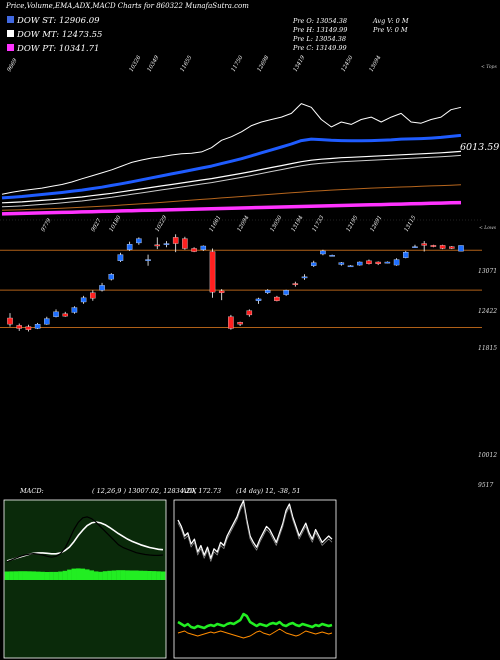 The height and width of the screenshot is (660, 500). I want to click on adx-line, so click(255, 530).